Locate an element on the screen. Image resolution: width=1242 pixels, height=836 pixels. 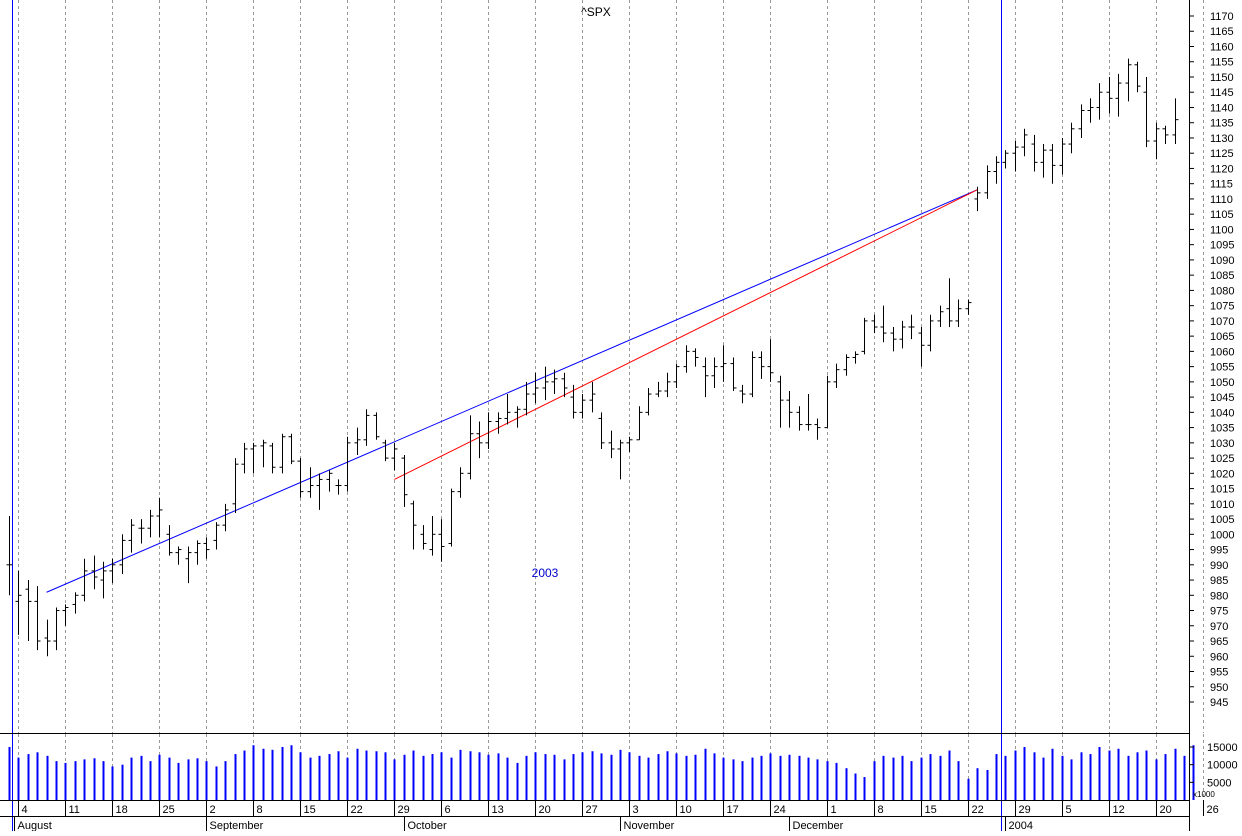
price-tick-label: 1120 is located at coordinates (1222, 169).